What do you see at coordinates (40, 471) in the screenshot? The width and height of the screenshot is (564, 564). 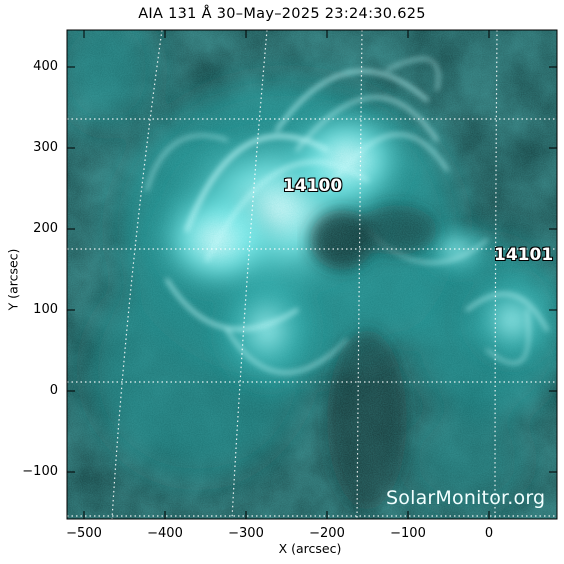 I see `y-tick-label: −100` at bounding box center [40, 471].